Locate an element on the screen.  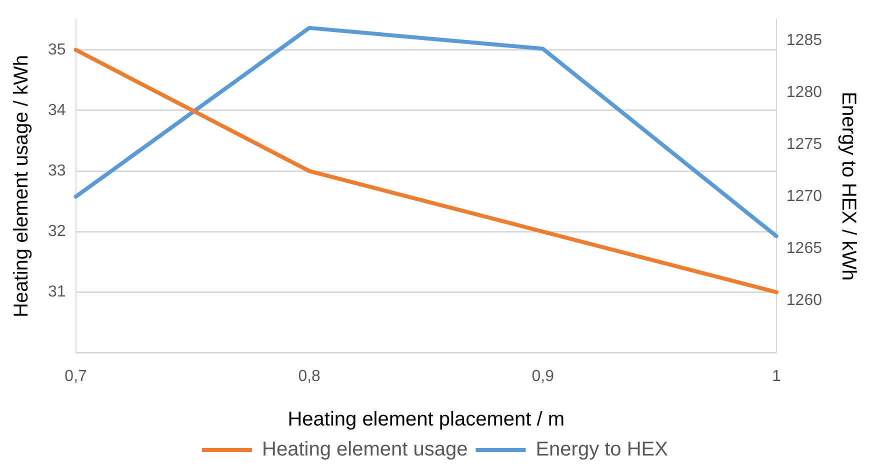
y-tick-label: 33 is located at coordinates (57, 171).